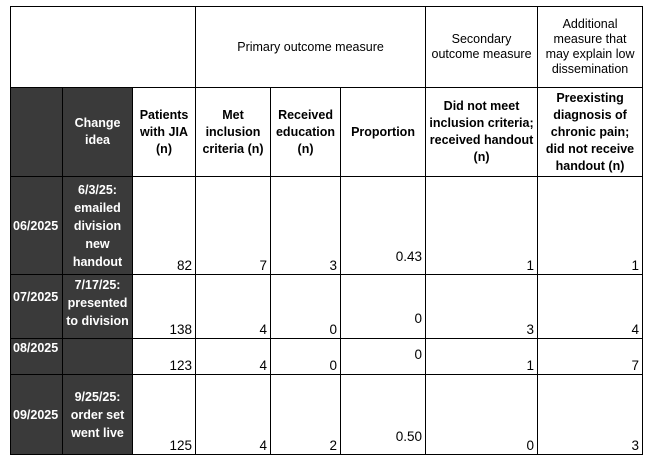 Image resolution: width=650 pixels, height=462 pixels. I want to click on patients-jia-value: 123, so click(164, 356).